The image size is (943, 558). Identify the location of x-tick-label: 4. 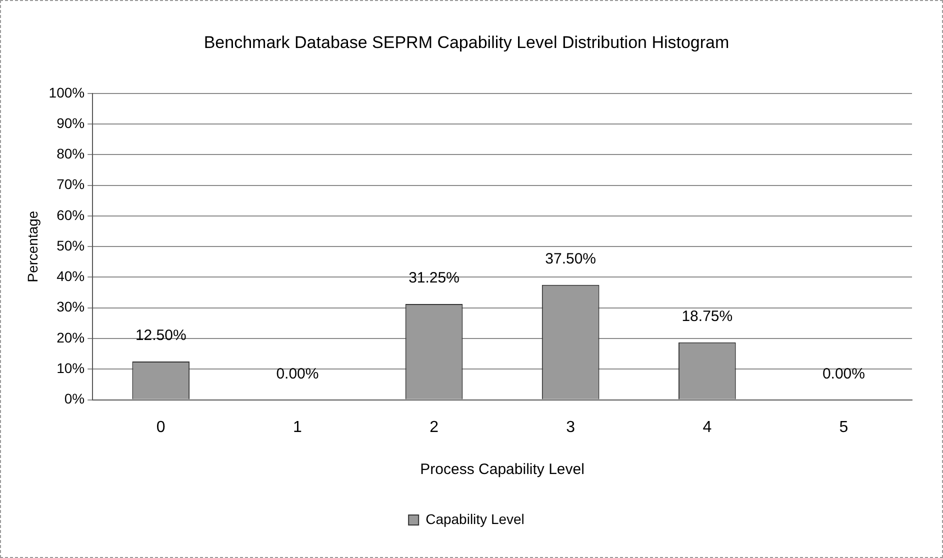
(707, 427).